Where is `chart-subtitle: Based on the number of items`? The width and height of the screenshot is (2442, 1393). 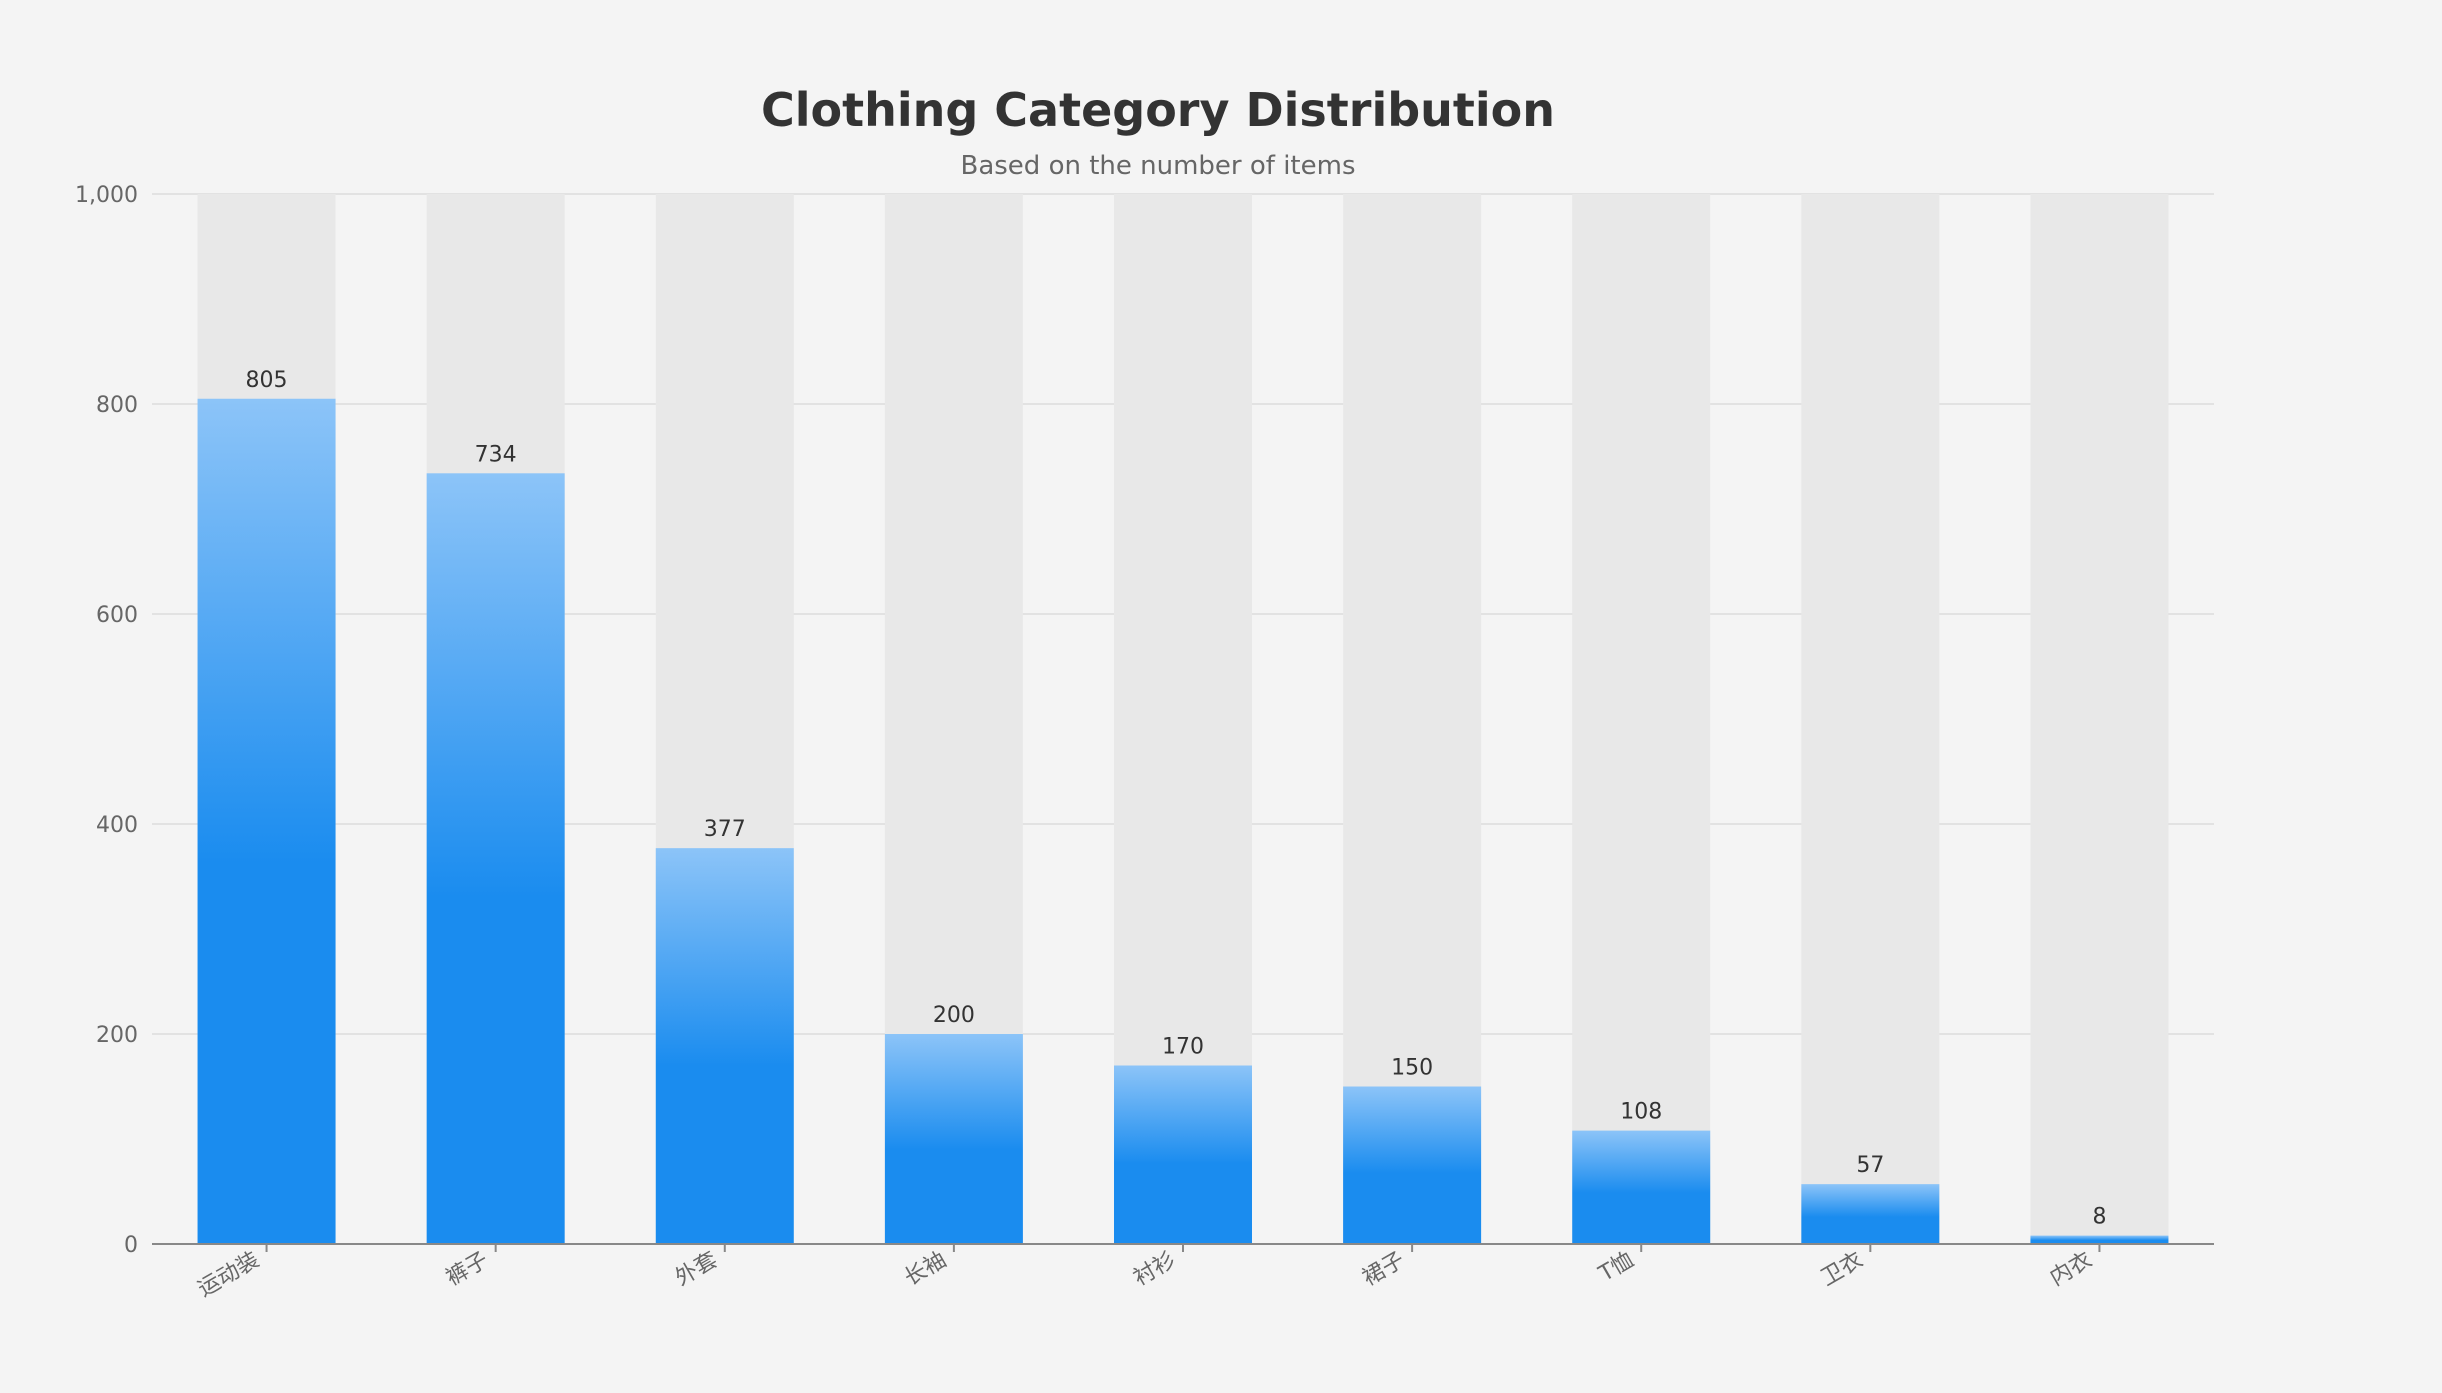
chart-subtitle: Based on the number of items is located at coordinates (1157, 166).